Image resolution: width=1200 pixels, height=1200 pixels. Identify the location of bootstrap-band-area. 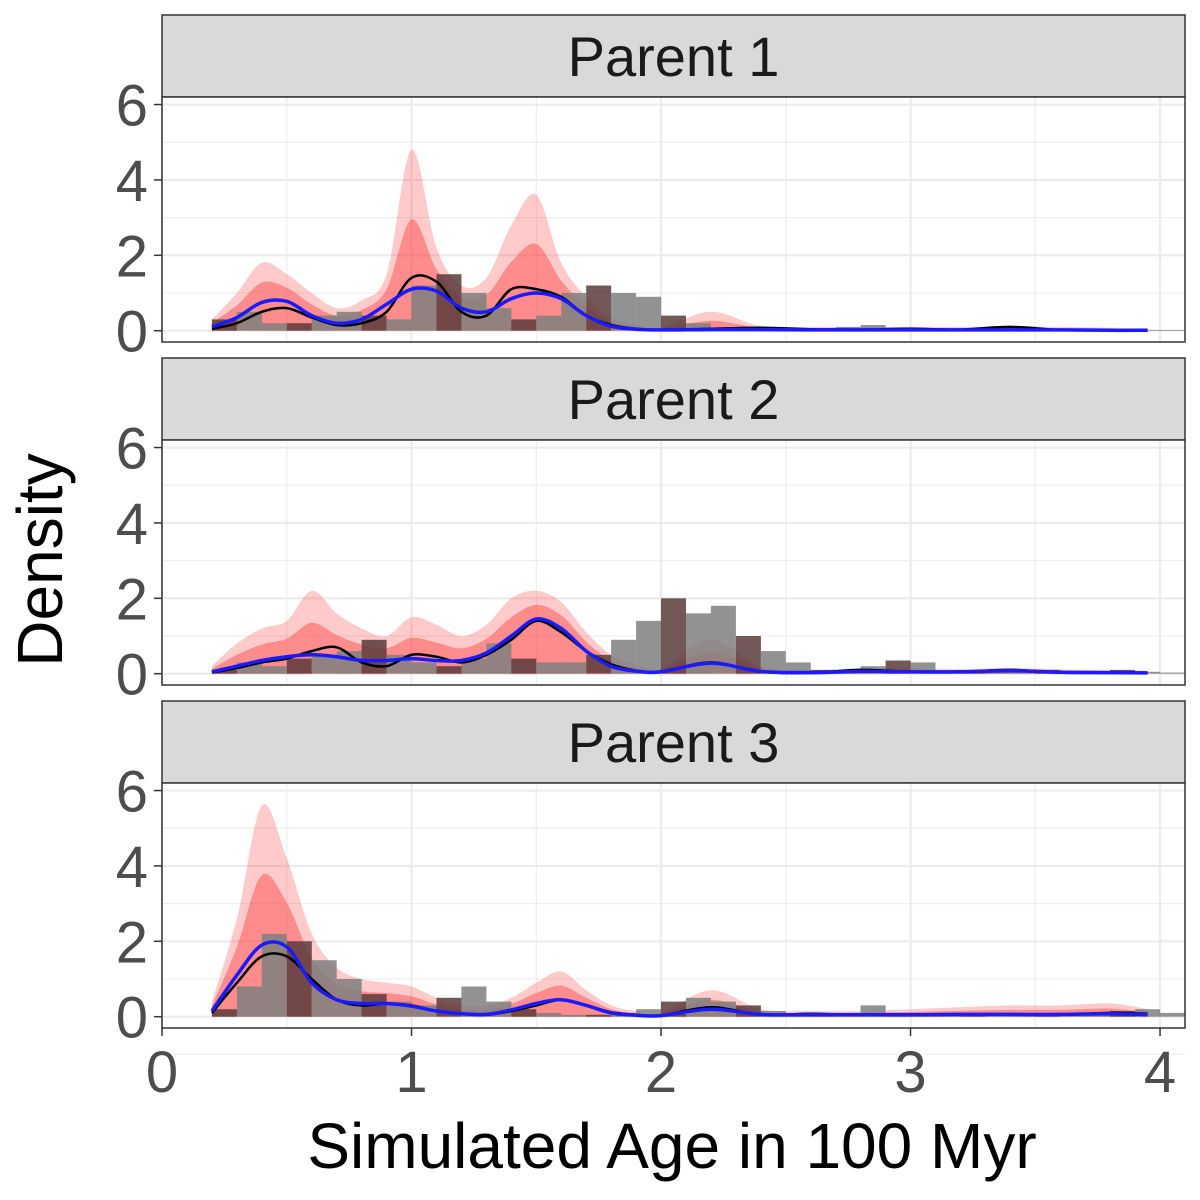
(679, 632).